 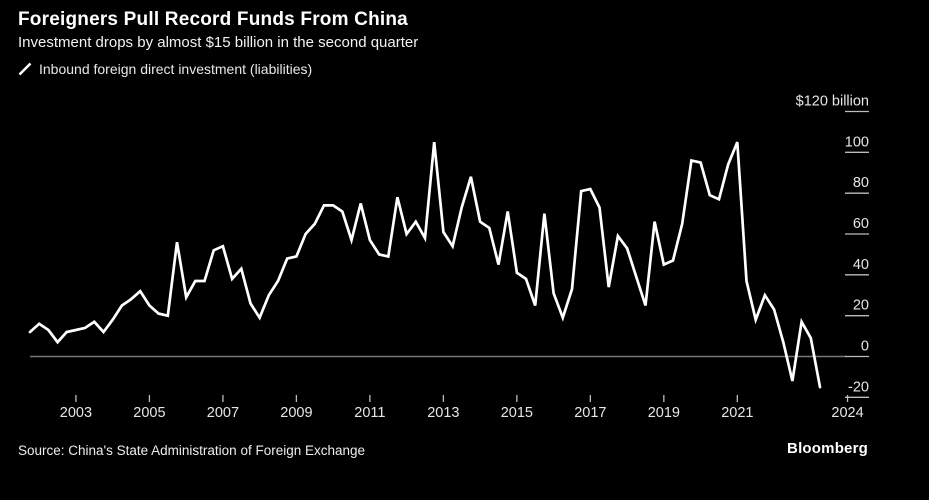 I want to click on y-axis-tick-label: 100, so click(x=857, y=142).